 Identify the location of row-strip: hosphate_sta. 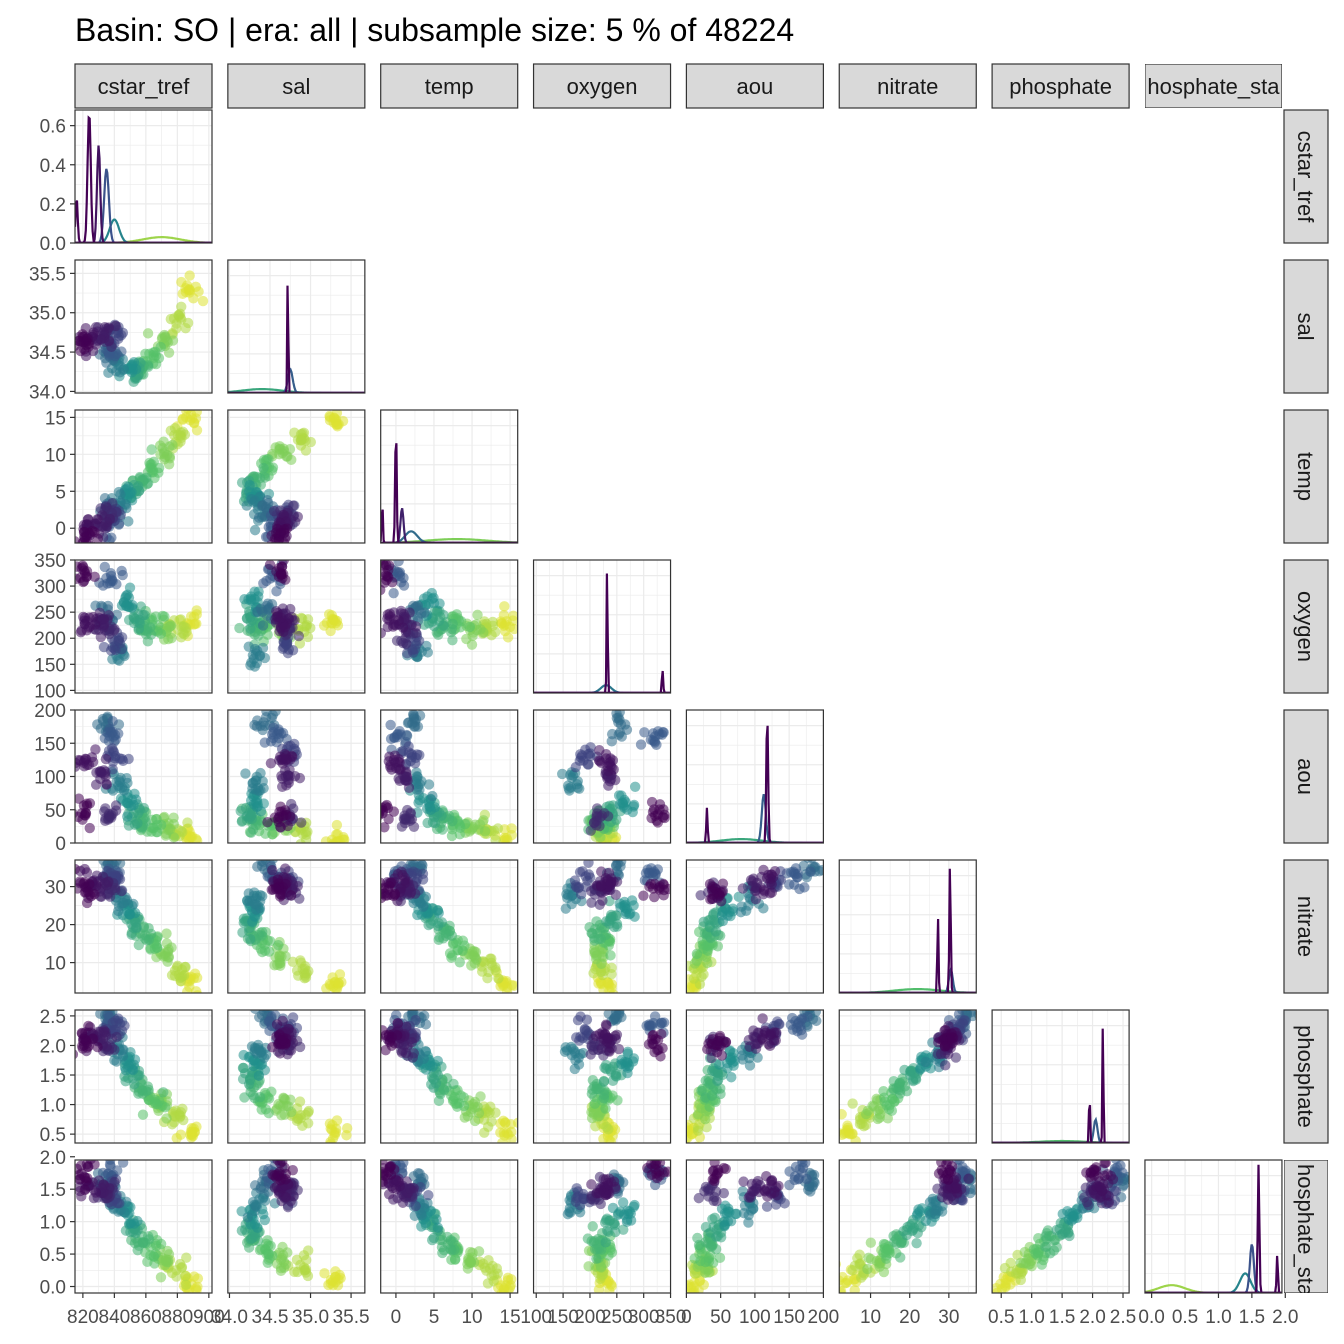
(1306, 1226).